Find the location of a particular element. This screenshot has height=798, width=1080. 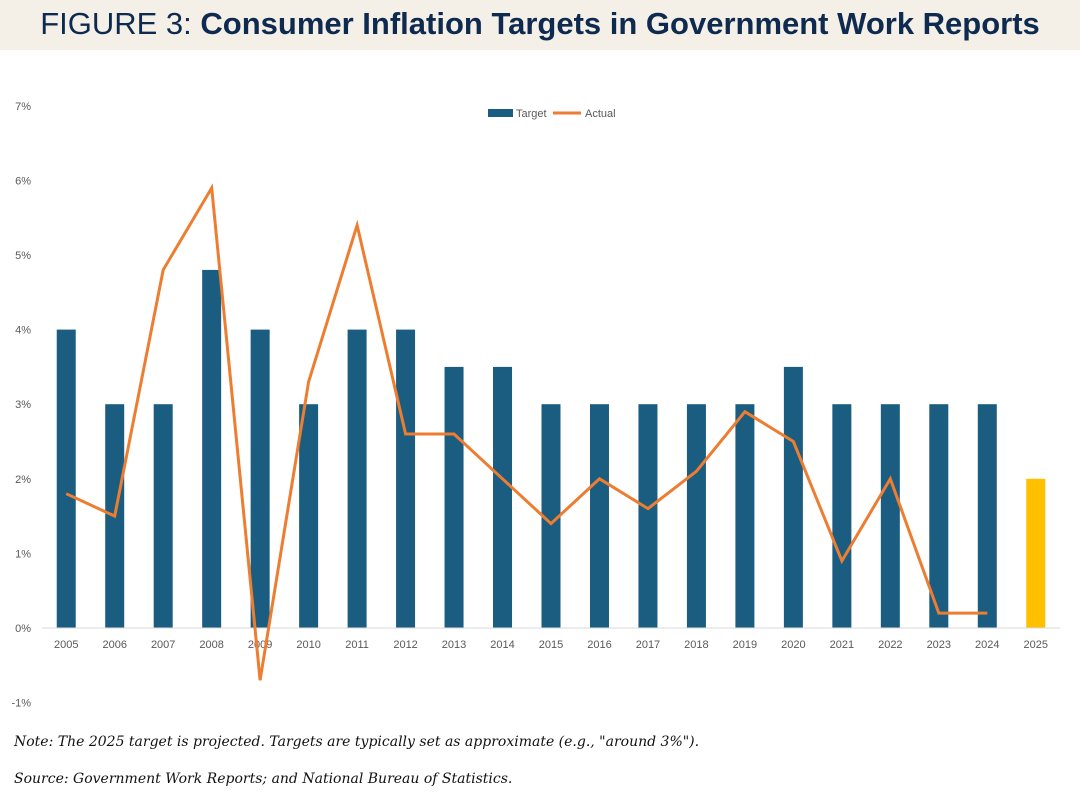

y-tick-label: -1% is located at coordinates (21, 704).